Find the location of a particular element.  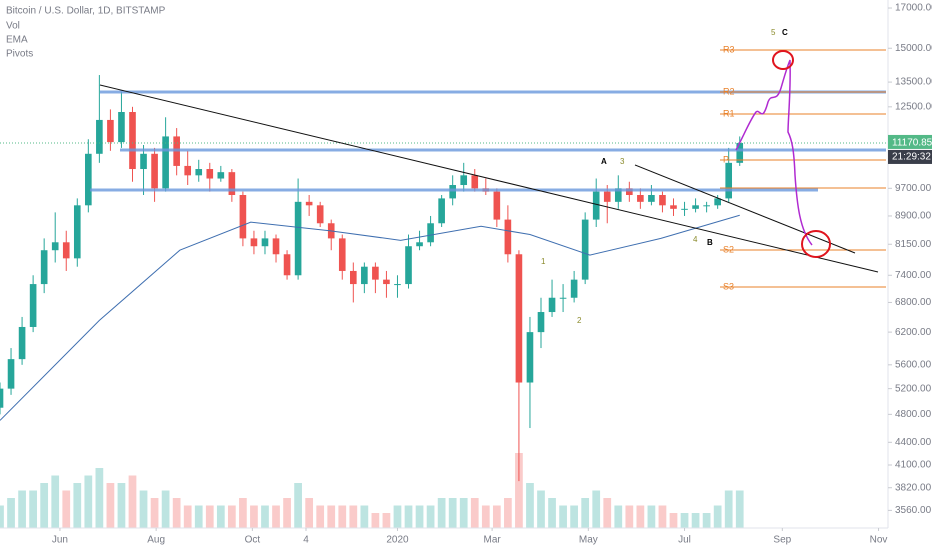

y-tick-label: 12500.00 is located at coordinates (913, 106).